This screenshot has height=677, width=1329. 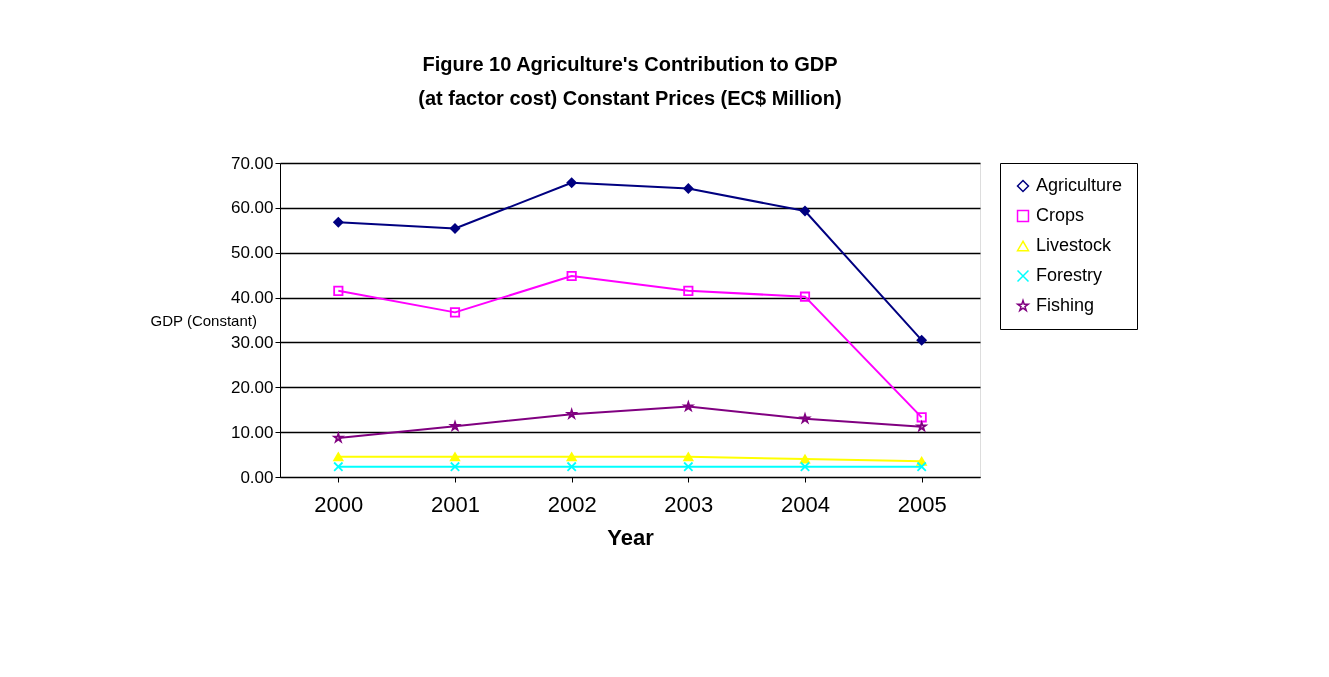 I want to click on chart-title: Figure 10 Agriculture's Contribution to GDP (at factor cost) Constant Prices (EC$ Million), so click(x=630, y=81).